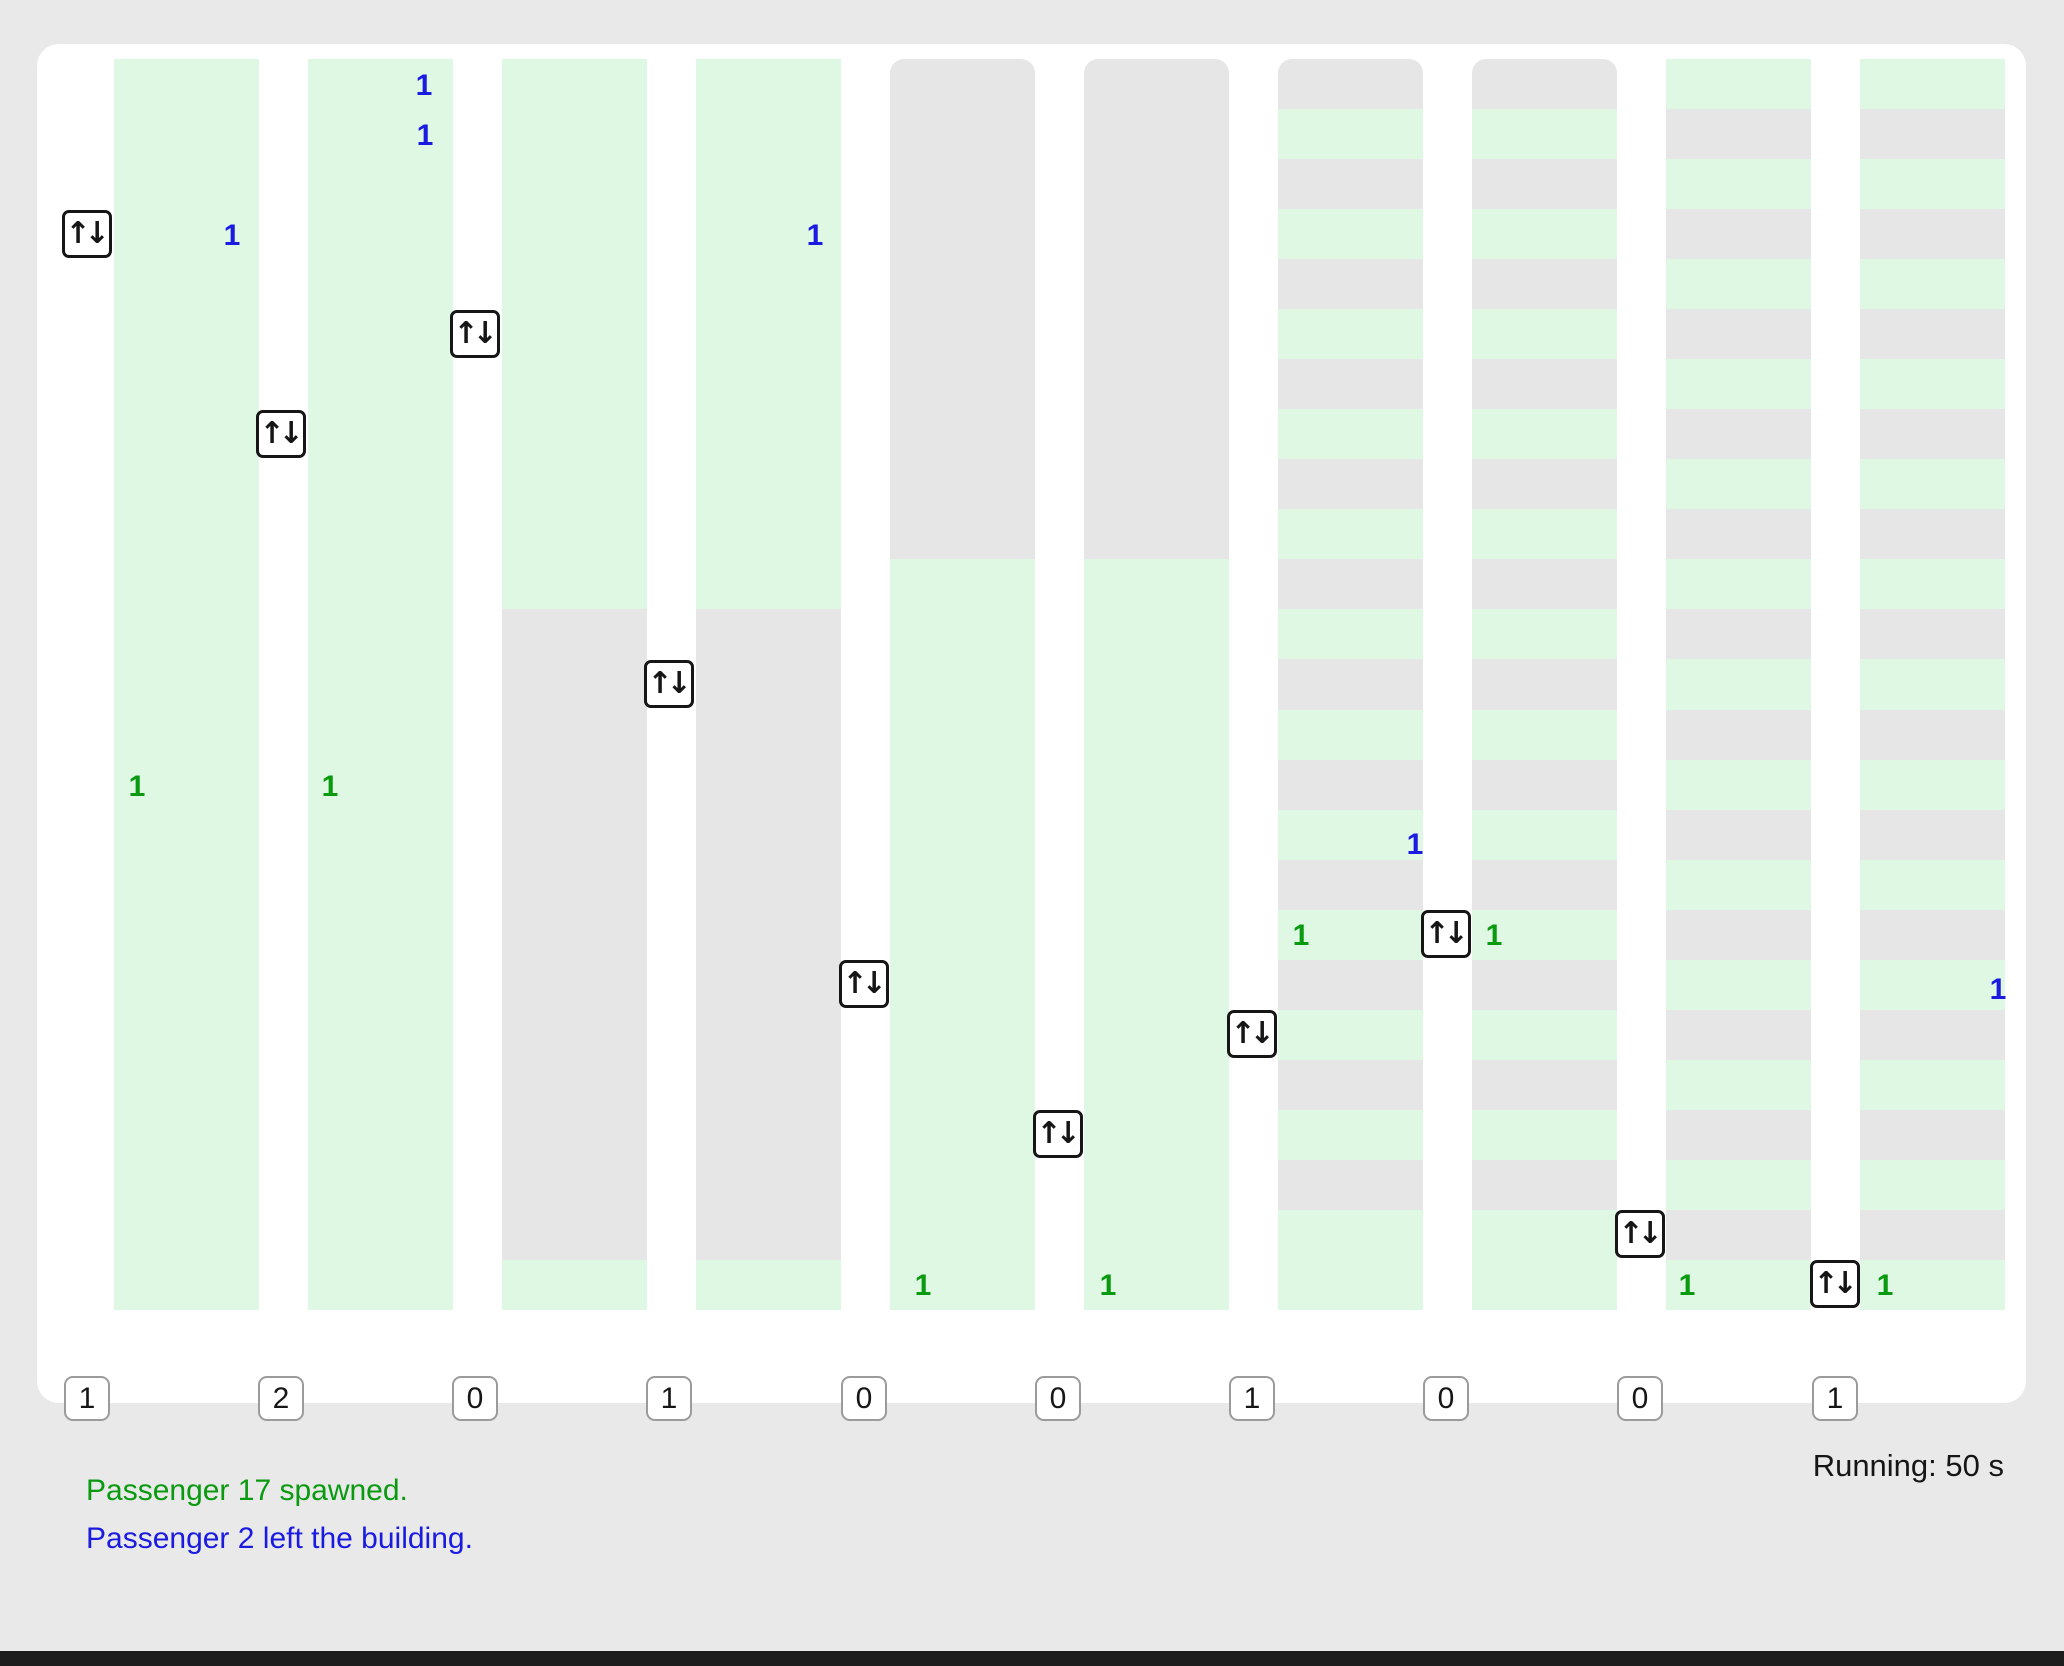 This screenshot has height=1666, width=2064. I want to click on elevator-icon-shaft-6: ↑↓, so click(1058, 1134).